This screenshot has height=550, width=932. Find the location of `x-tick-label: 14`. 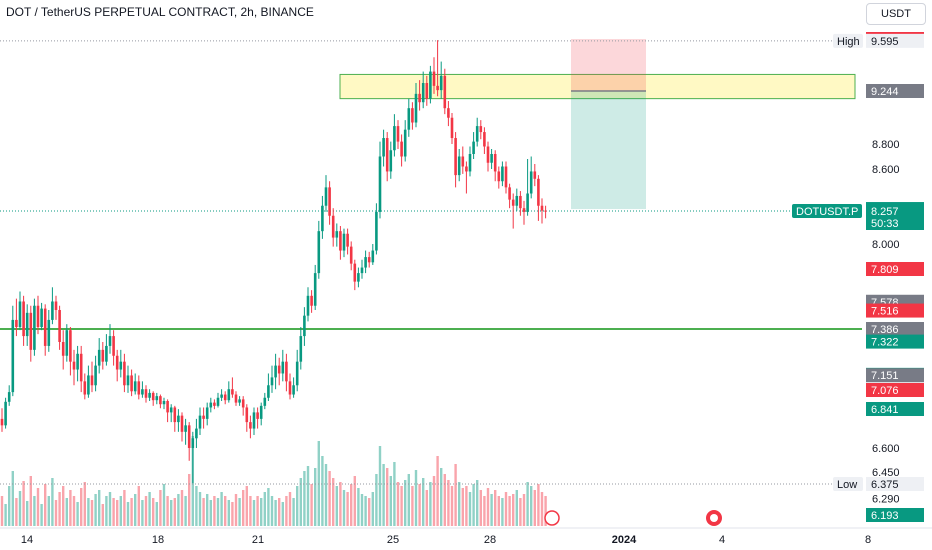

x-tick-label: 14 is located at coordinates (27, 540).